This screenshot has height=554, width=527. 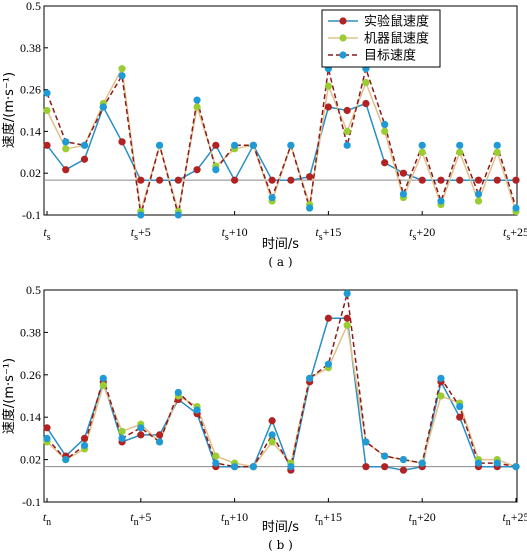 I want to click on panel-caption: ( b ), so click(x=280, y=545).